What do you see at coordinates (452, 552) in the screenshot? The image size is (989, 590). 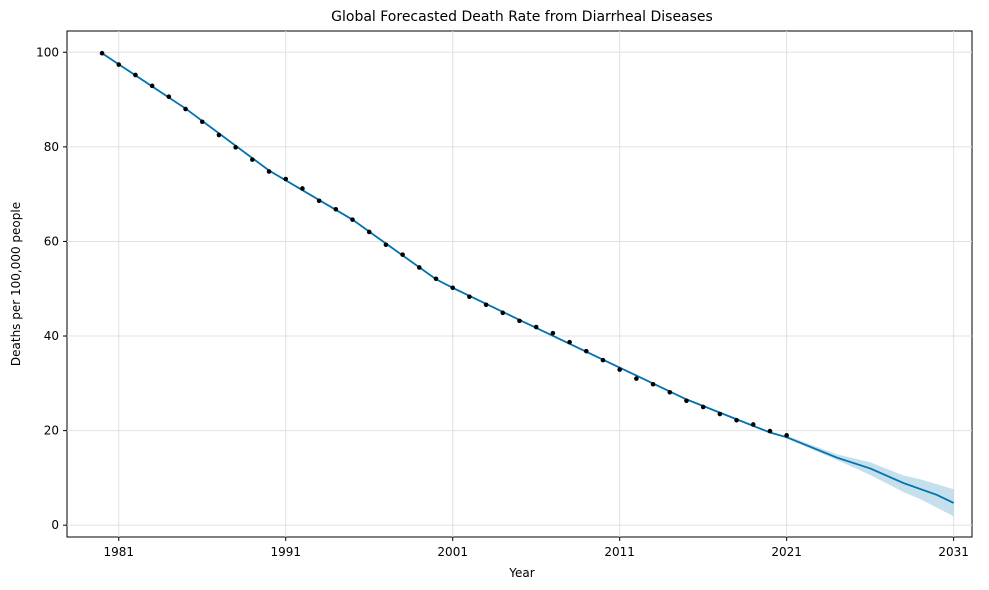 I see `x-tick-label: 2001` at bounding box center [452, 552].